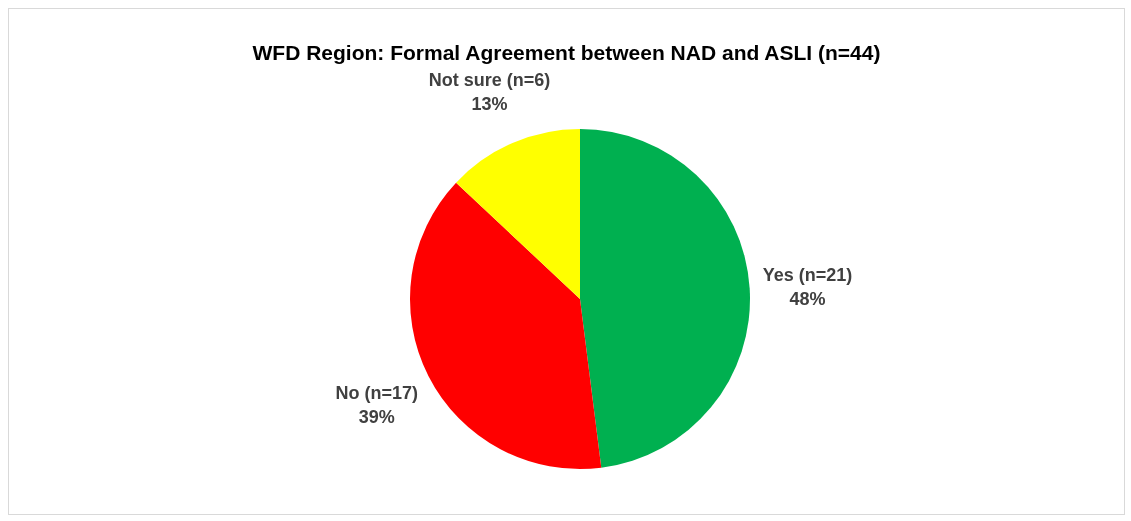  What do you see at coordinates (566, 53) in the screenshot?
I see `chart-title: WFD Region: Formal Agreement between NAD and ASLI (n=44)` at bounding box center [566, 53].